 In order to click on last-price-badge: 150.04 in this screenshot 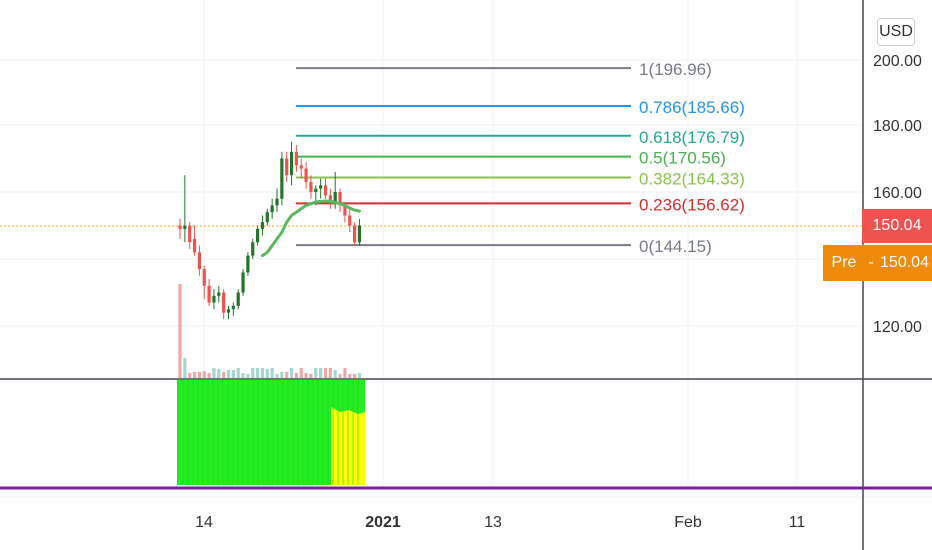, I will do `click(897, 226)`.